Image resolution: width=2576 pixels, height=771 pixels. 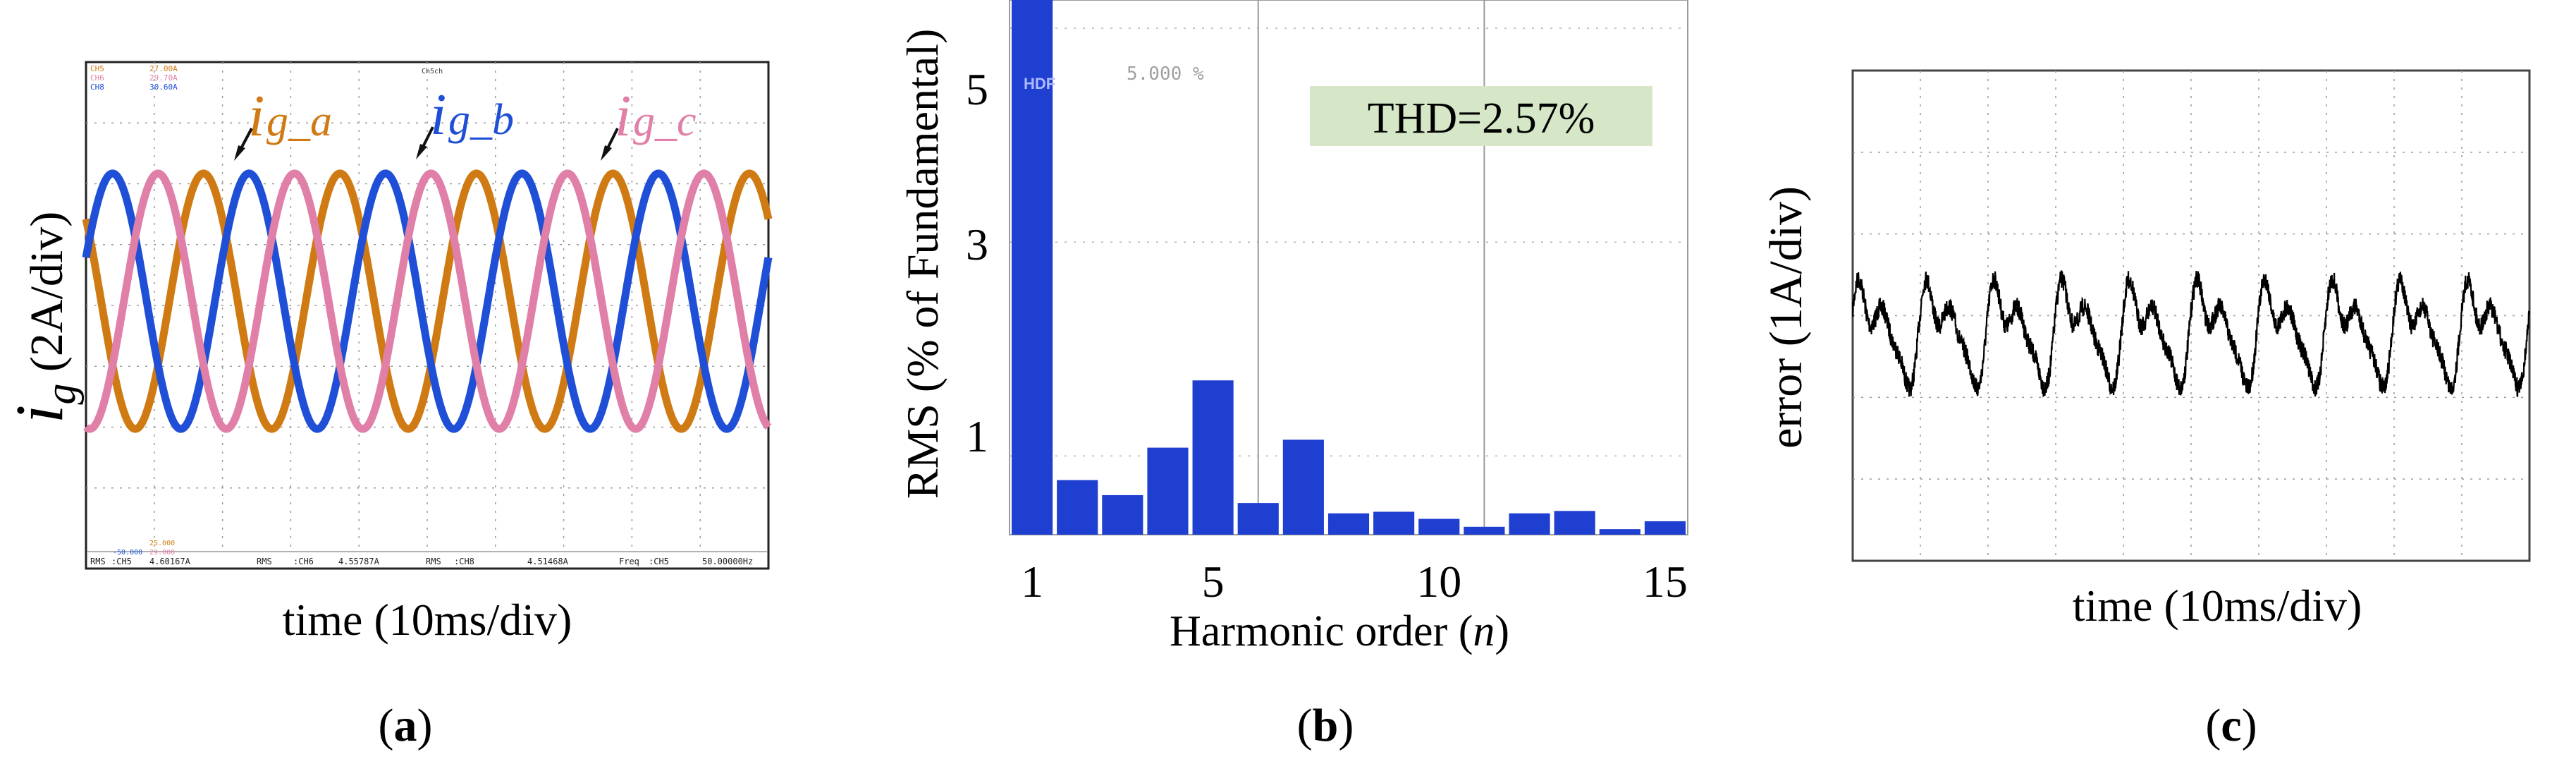 What do you see at coordinates (481, 120) in the screenshot?
I see `series-label-ig-b-sub: g_b` at bounding box center [481, 120].